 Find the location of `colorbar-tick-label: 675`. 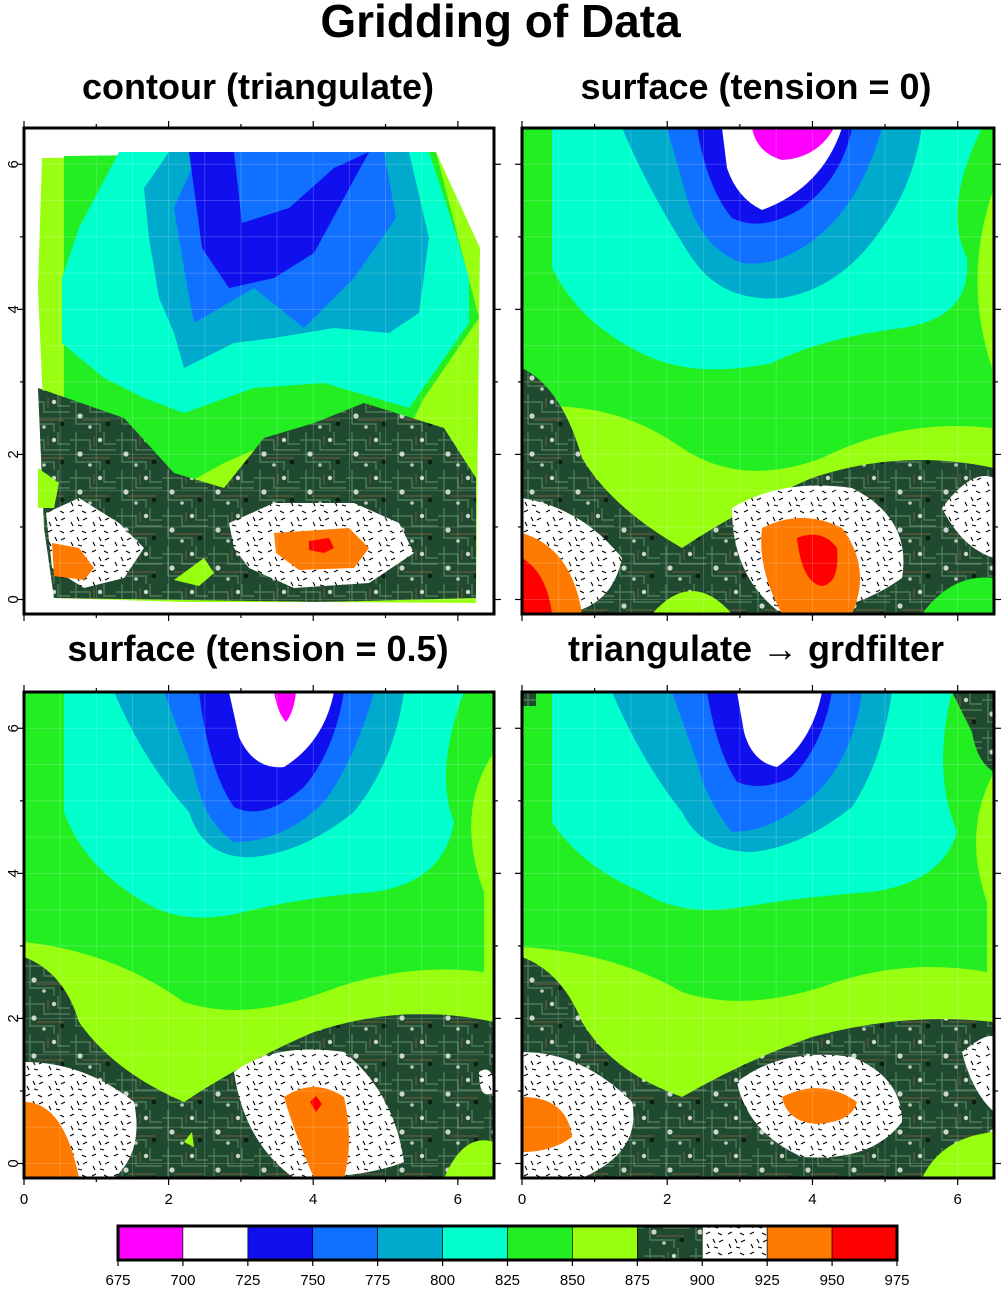

colorbar-tick-label: 675 is located at coordinates (117, 1280).